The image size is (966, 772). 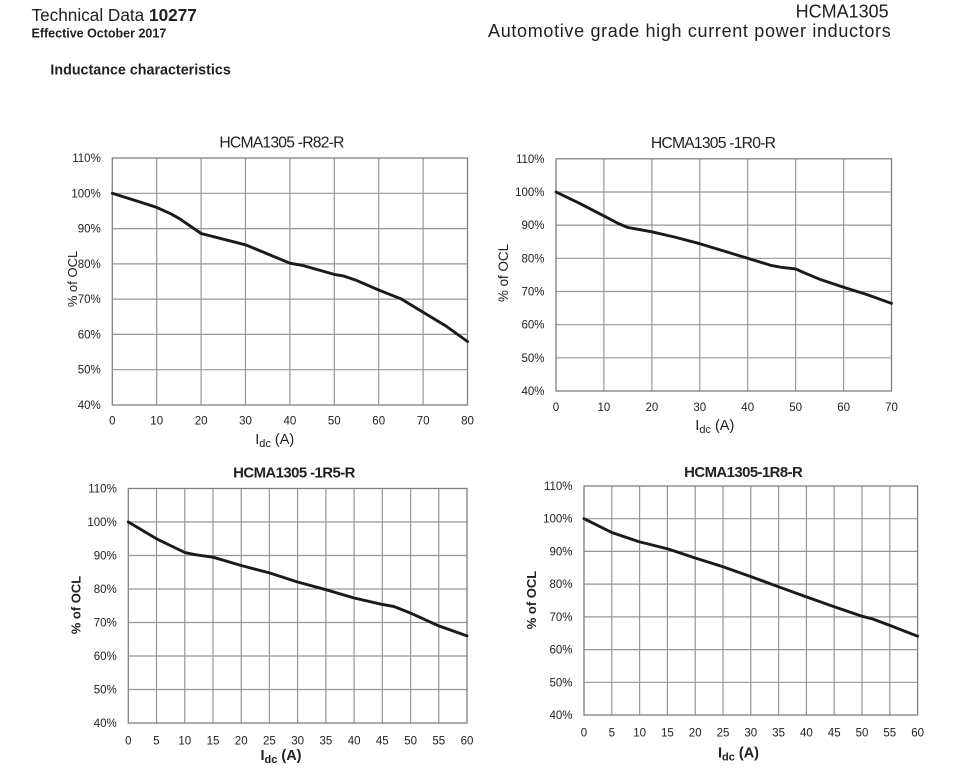 I want to click on svg-text: 80, so click(x=467, y=422).